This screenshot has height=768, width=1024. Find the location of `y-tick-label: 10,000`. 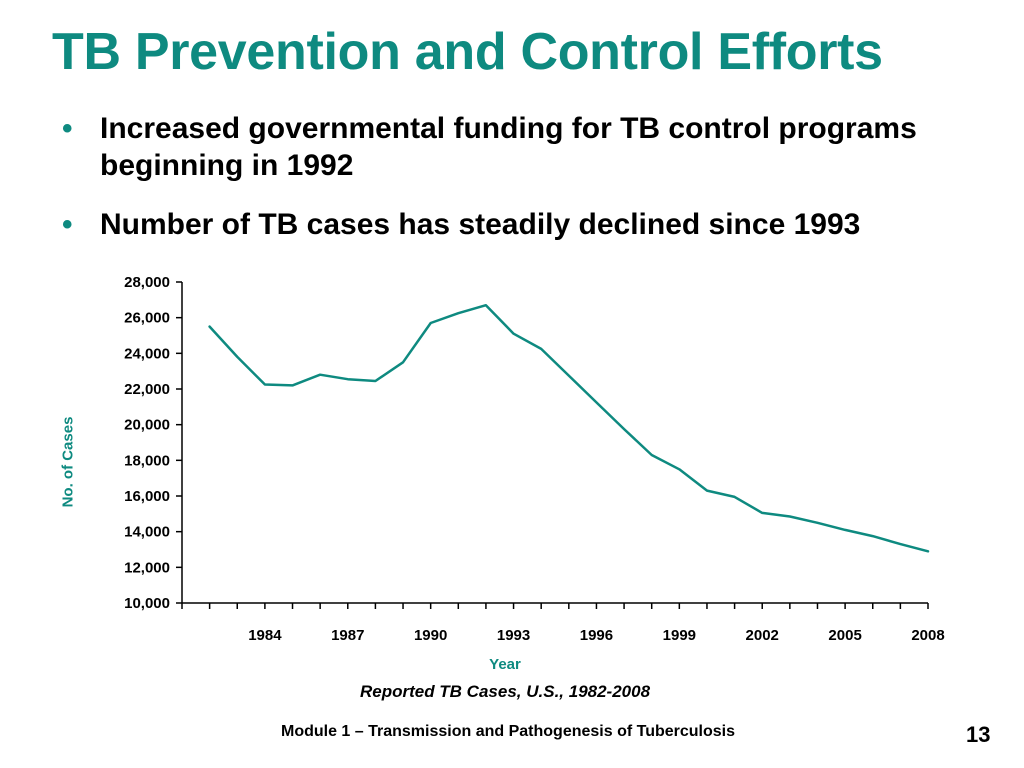

y-tick-label: 10,000 is located at coordinates (147, 603).